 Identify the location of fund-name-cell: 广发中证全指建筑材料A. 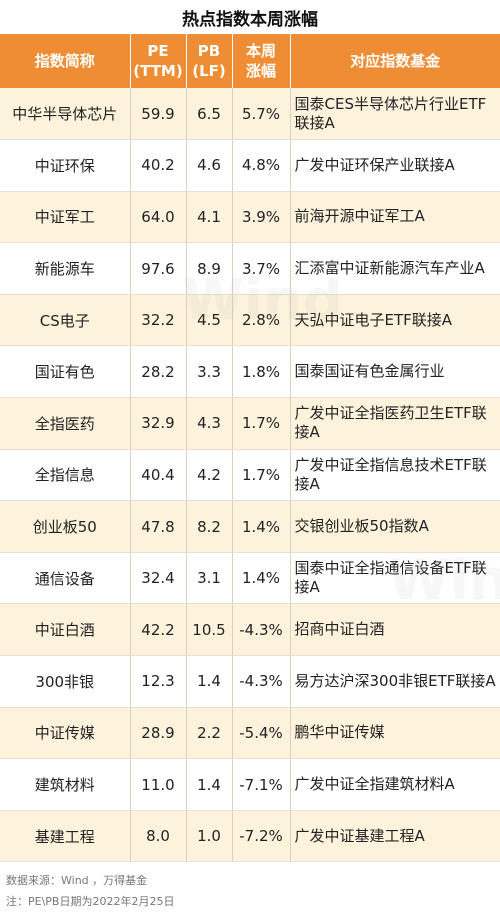
(395, 784).